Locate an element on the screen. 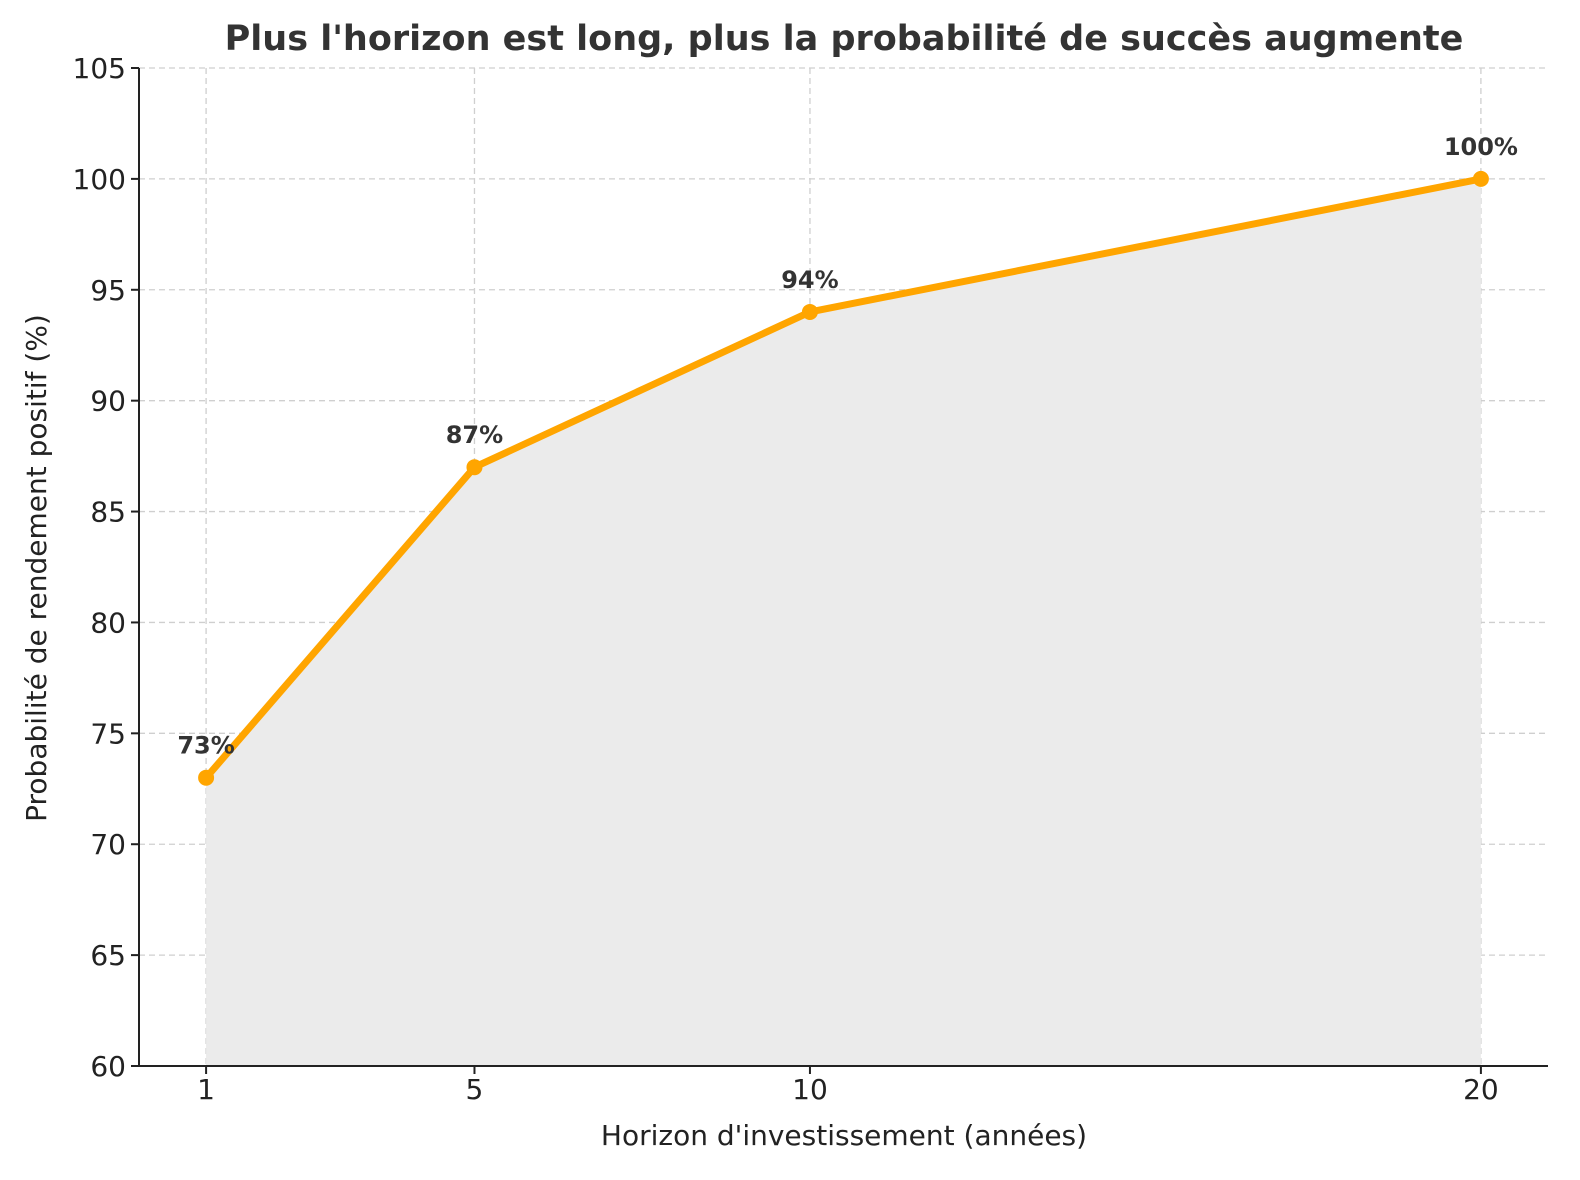 This screenshot has width=1580, height=1180. data-label: 94% is located at coordinates (809, 280).